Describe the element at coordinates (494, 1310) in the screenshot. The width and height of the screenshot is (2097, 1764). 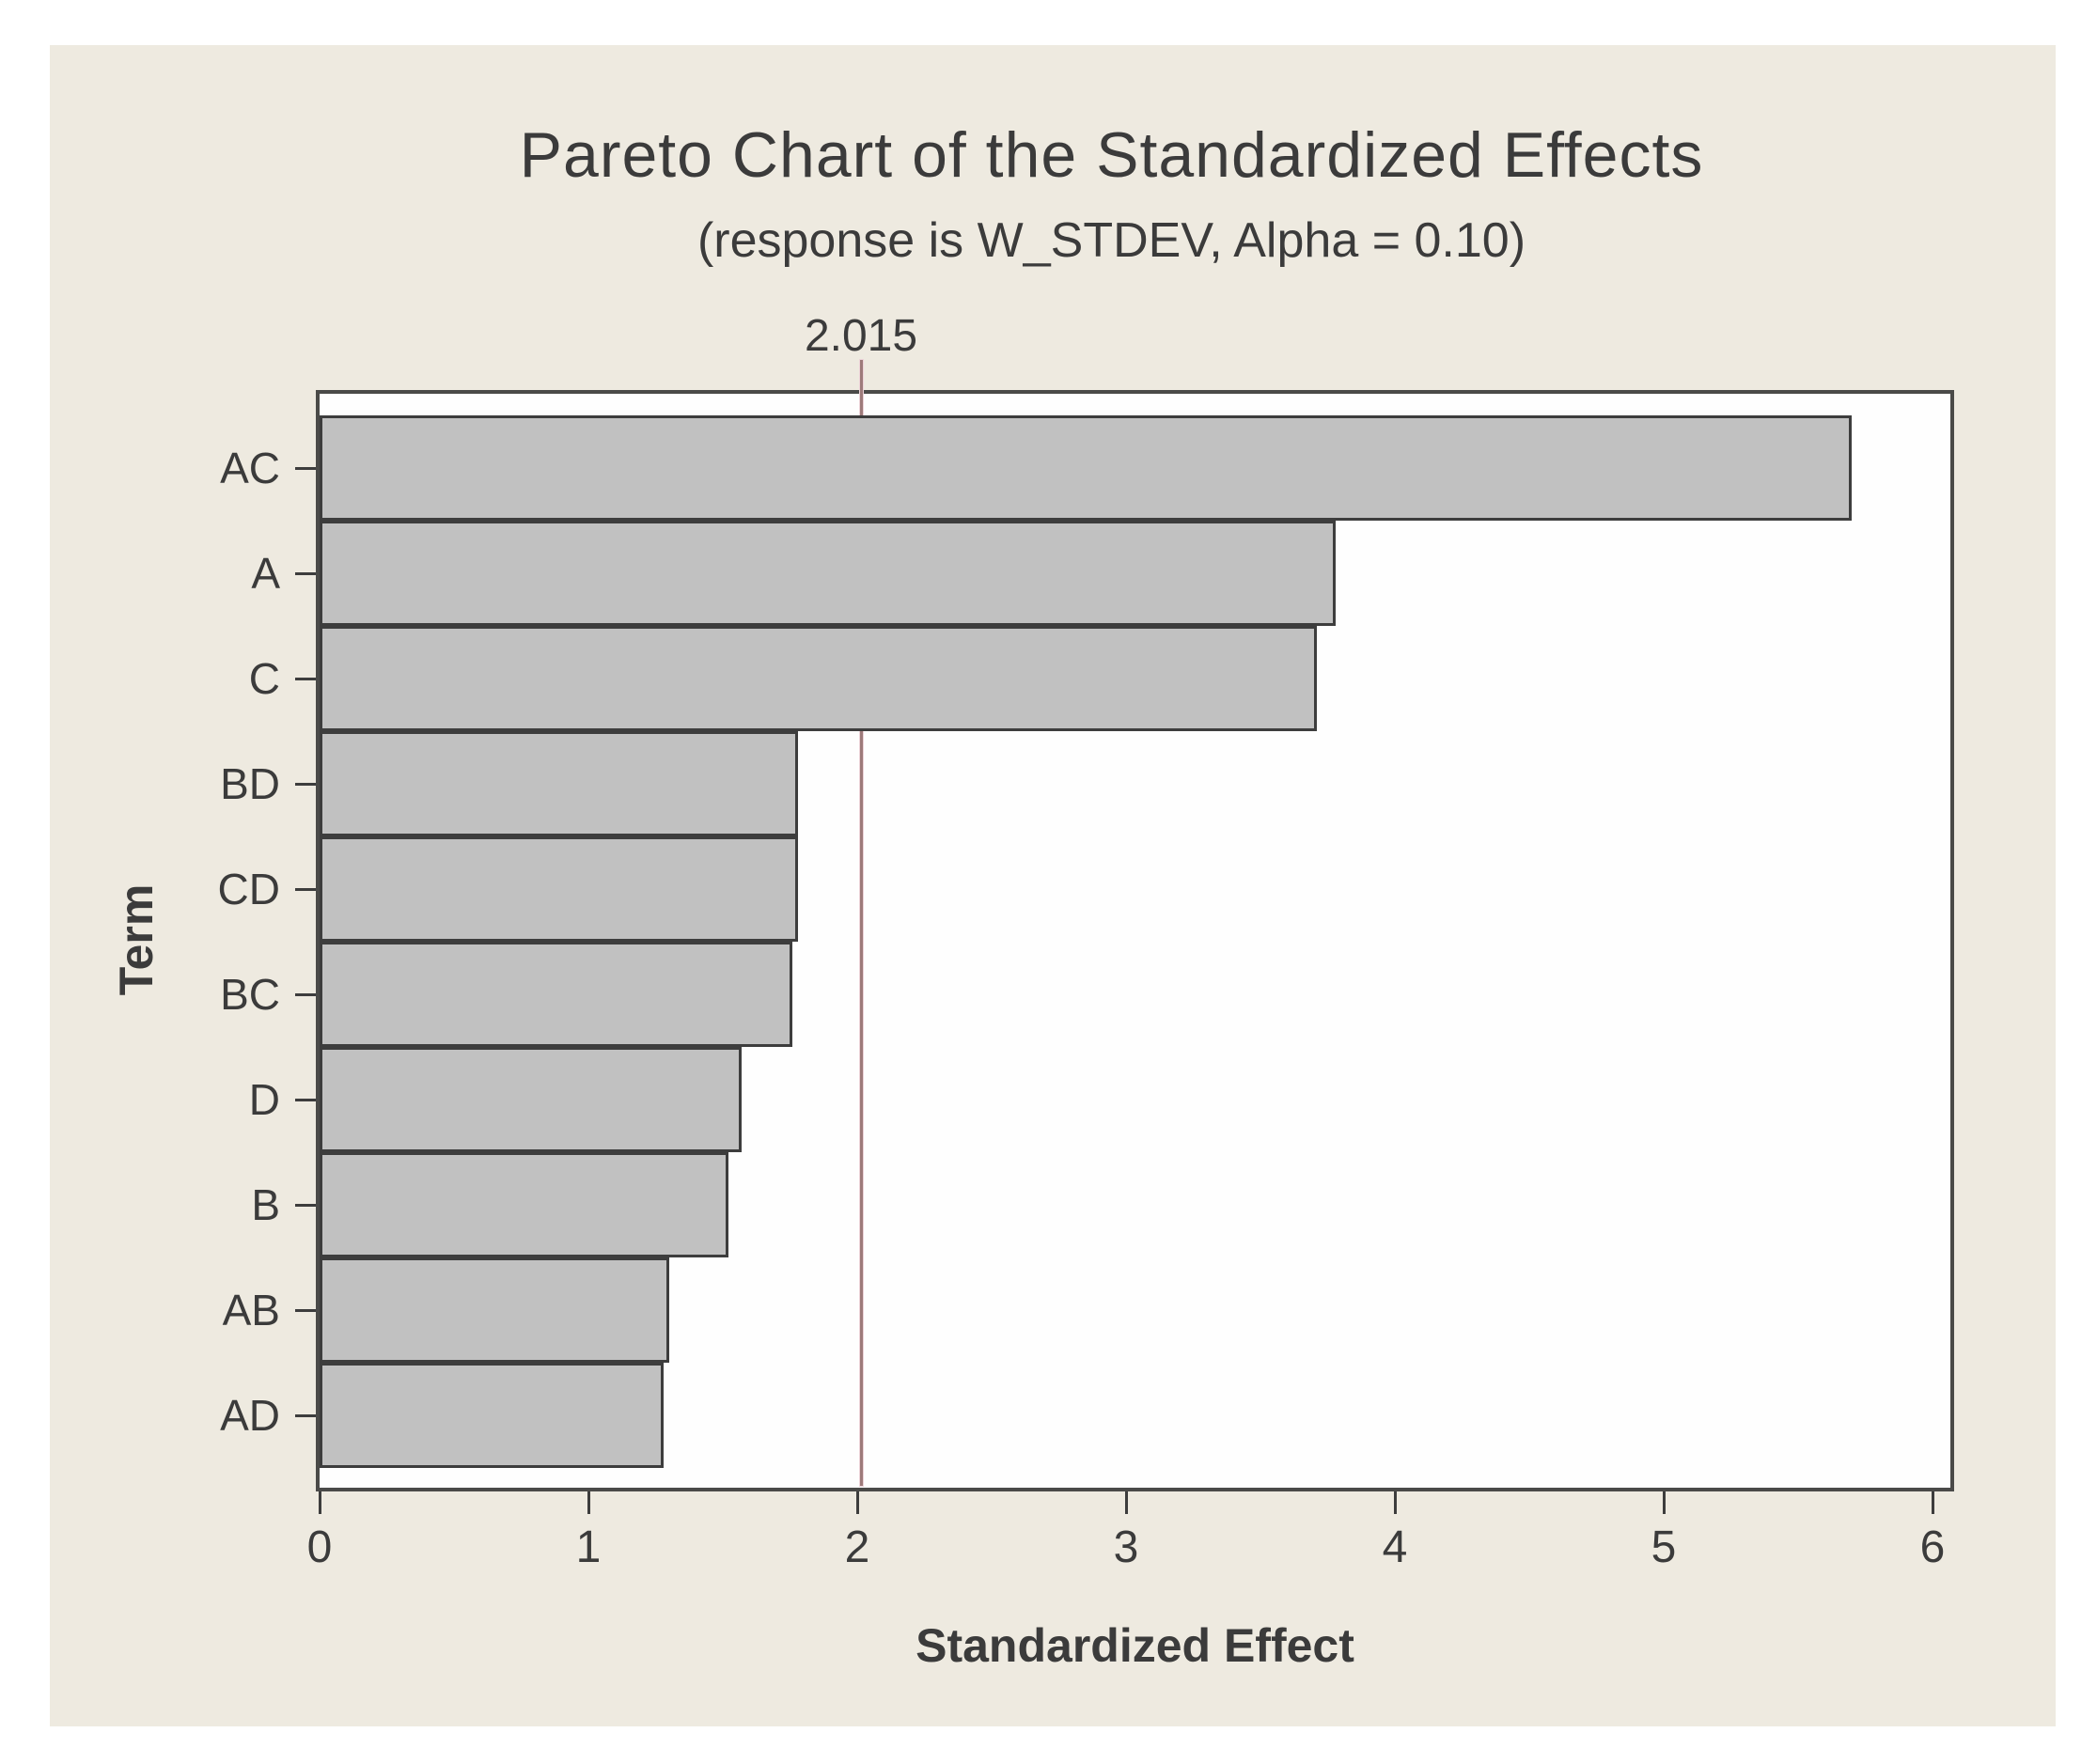
I see `bar-AB` at that location.